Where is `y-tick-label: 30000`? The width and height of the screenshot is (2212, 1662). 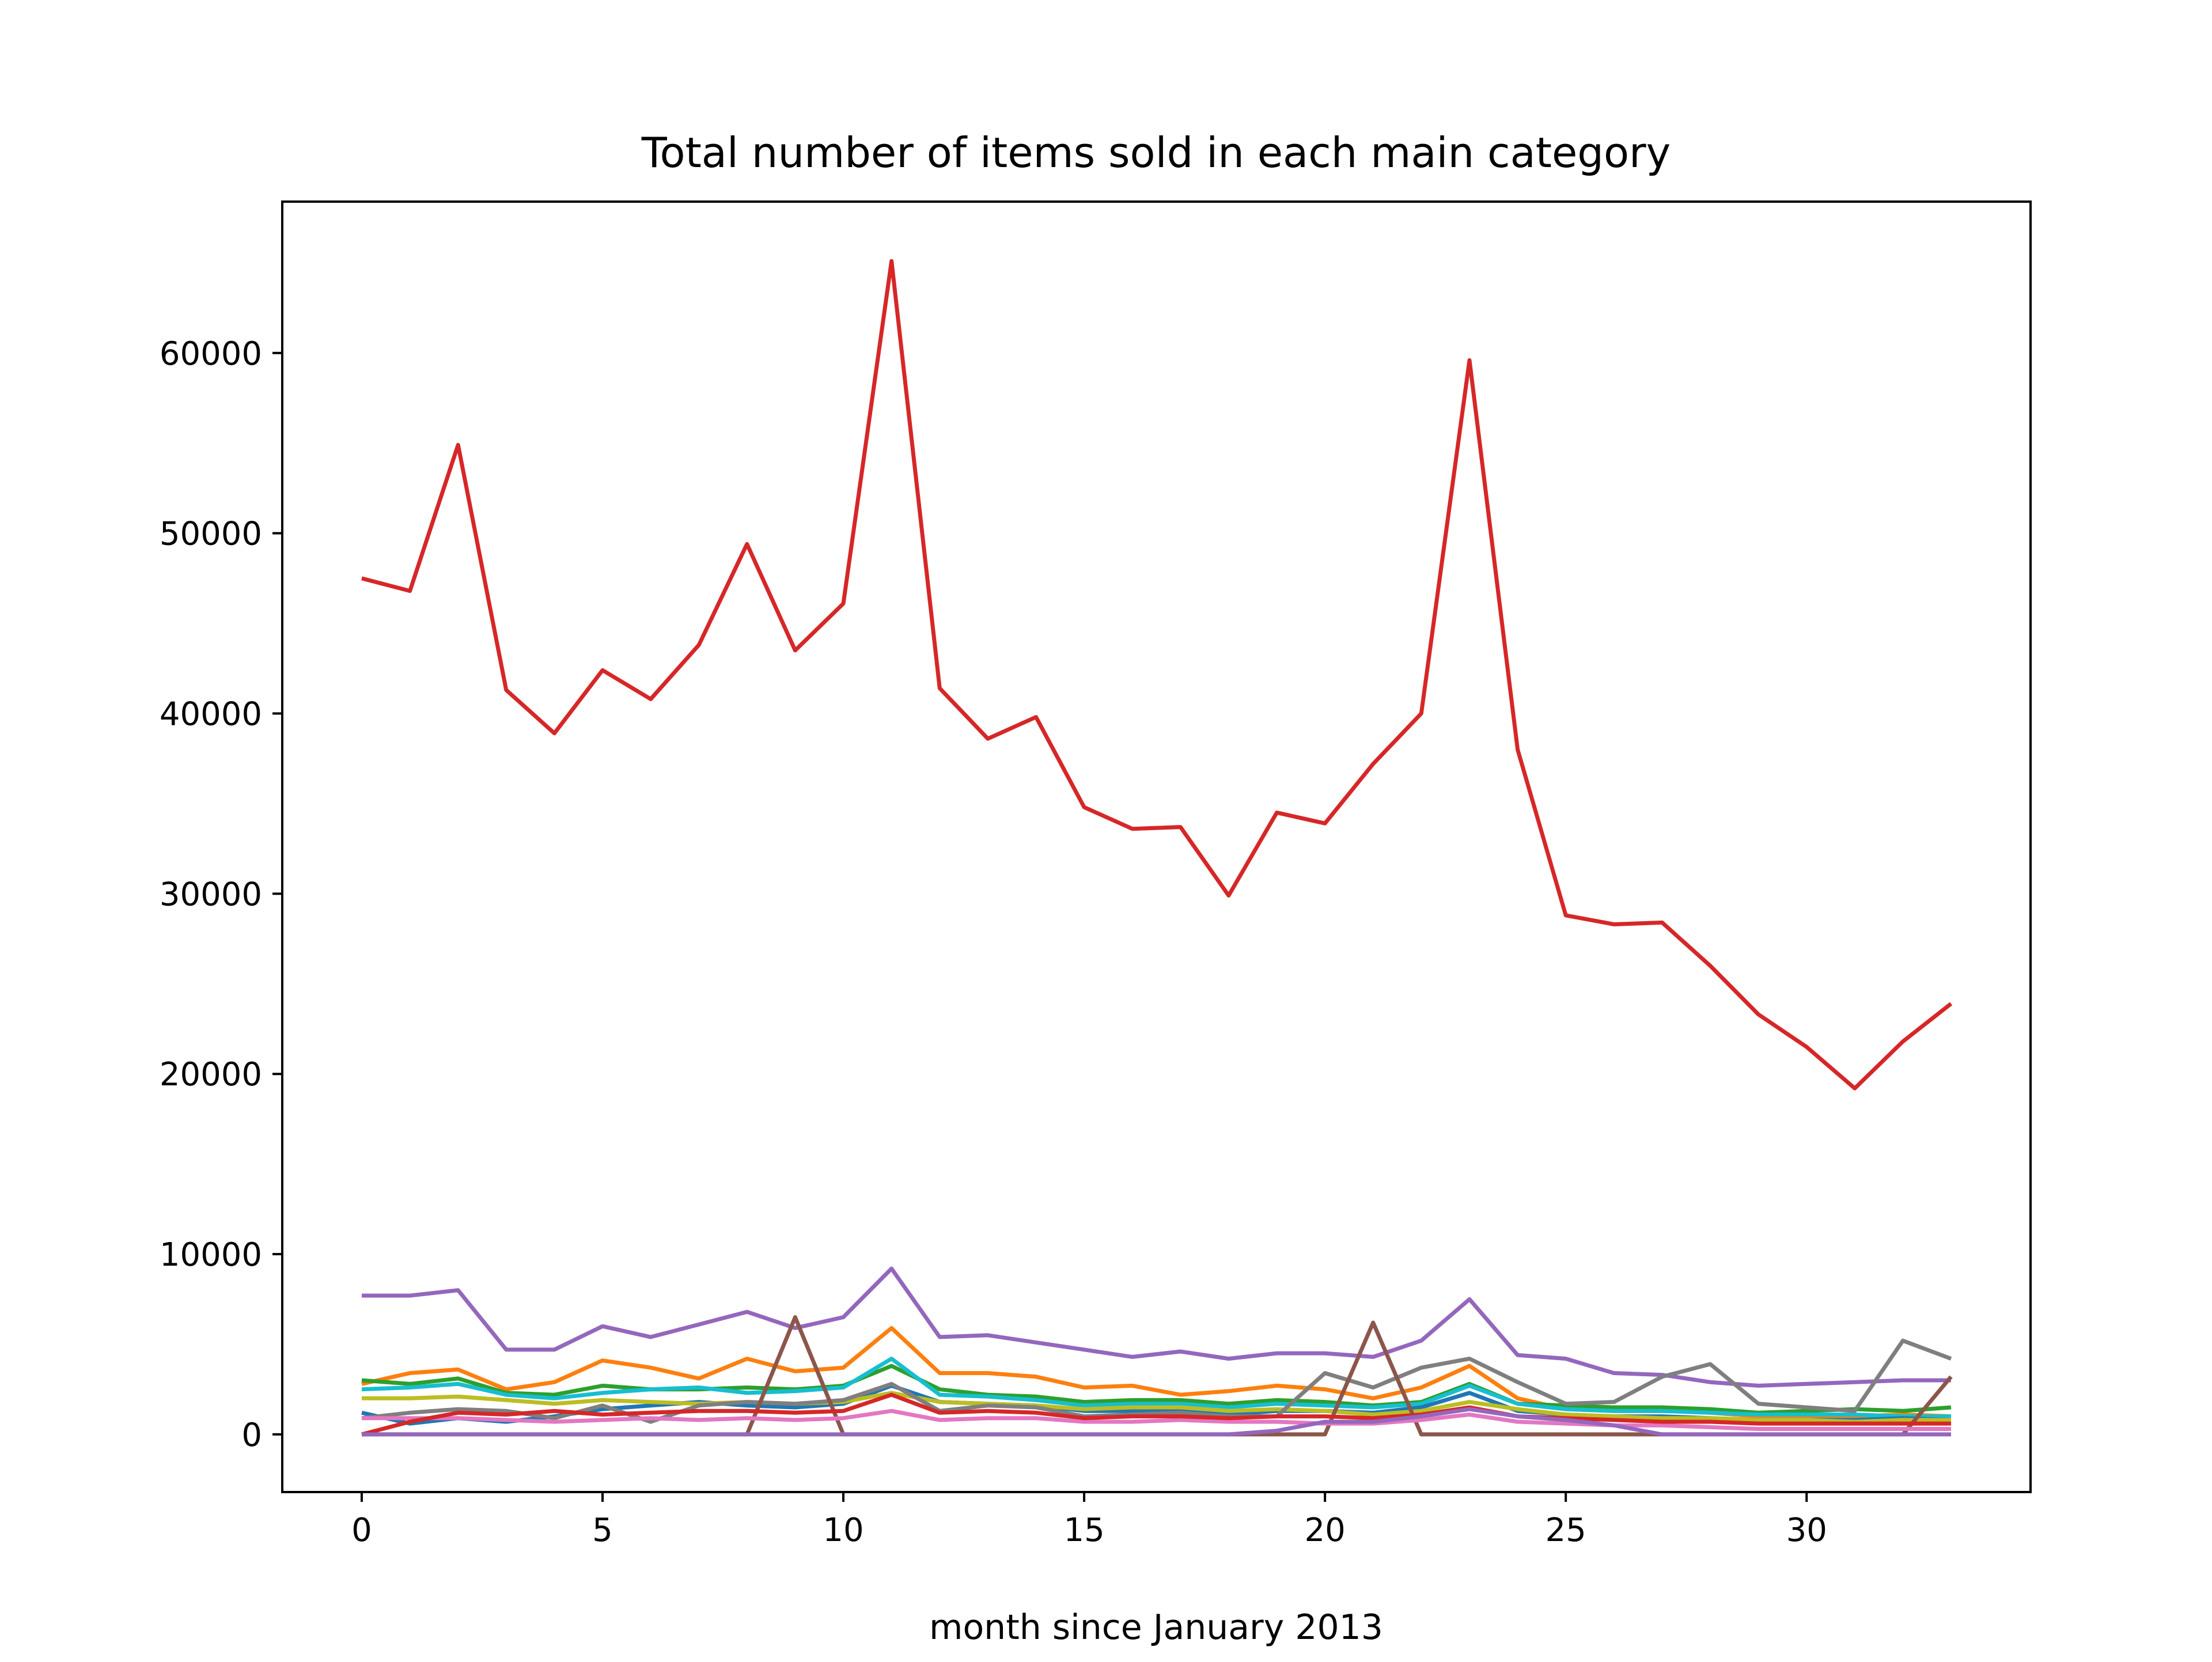
y-tick-label: 30000 is located at coordinates (211, 895).